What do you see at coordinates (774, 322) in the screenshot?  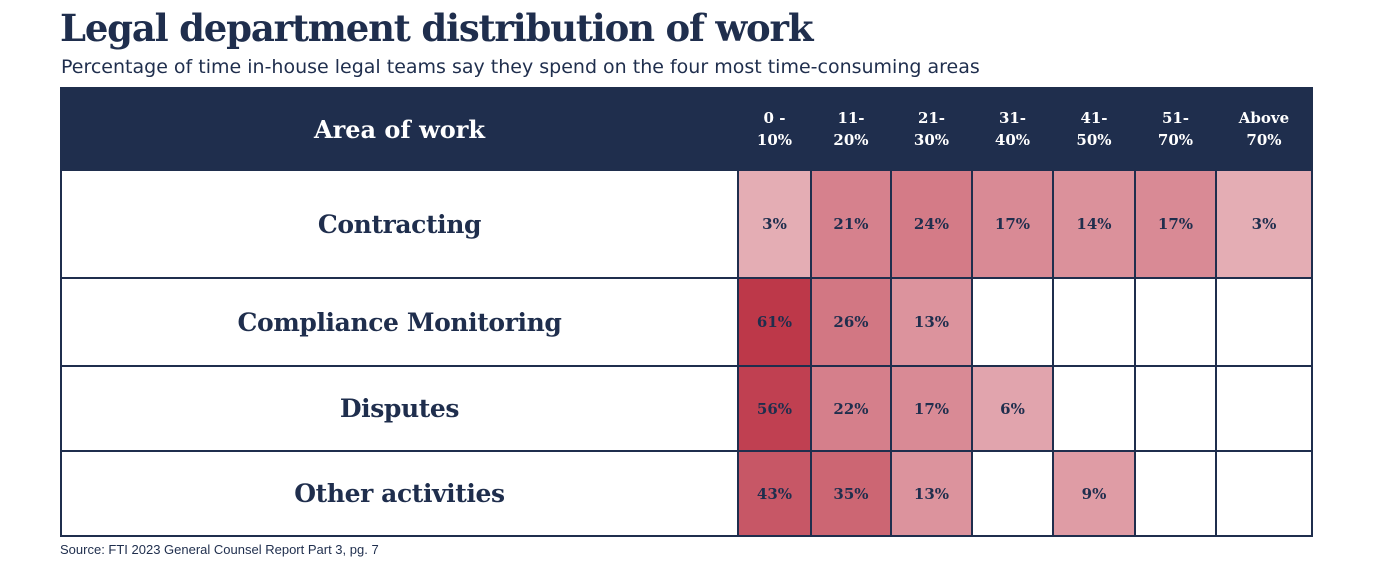 I see `heat-cell: 61%` at bounding box center [774, 322].